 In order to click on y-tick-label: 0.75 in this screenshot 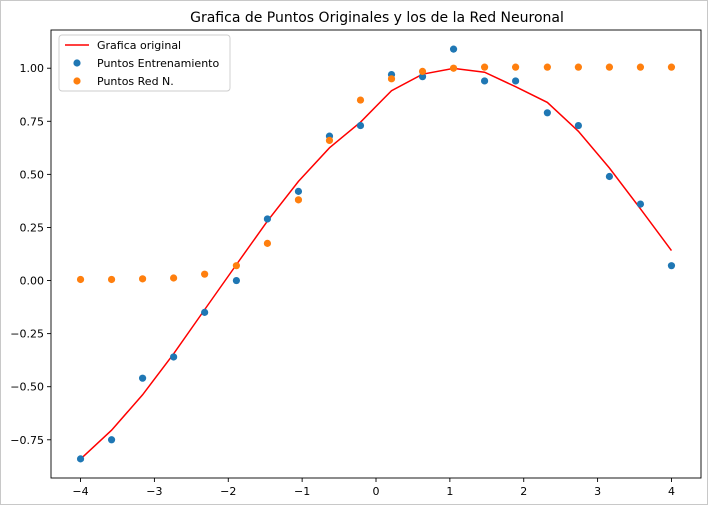, I will do `click(32, 121)`.